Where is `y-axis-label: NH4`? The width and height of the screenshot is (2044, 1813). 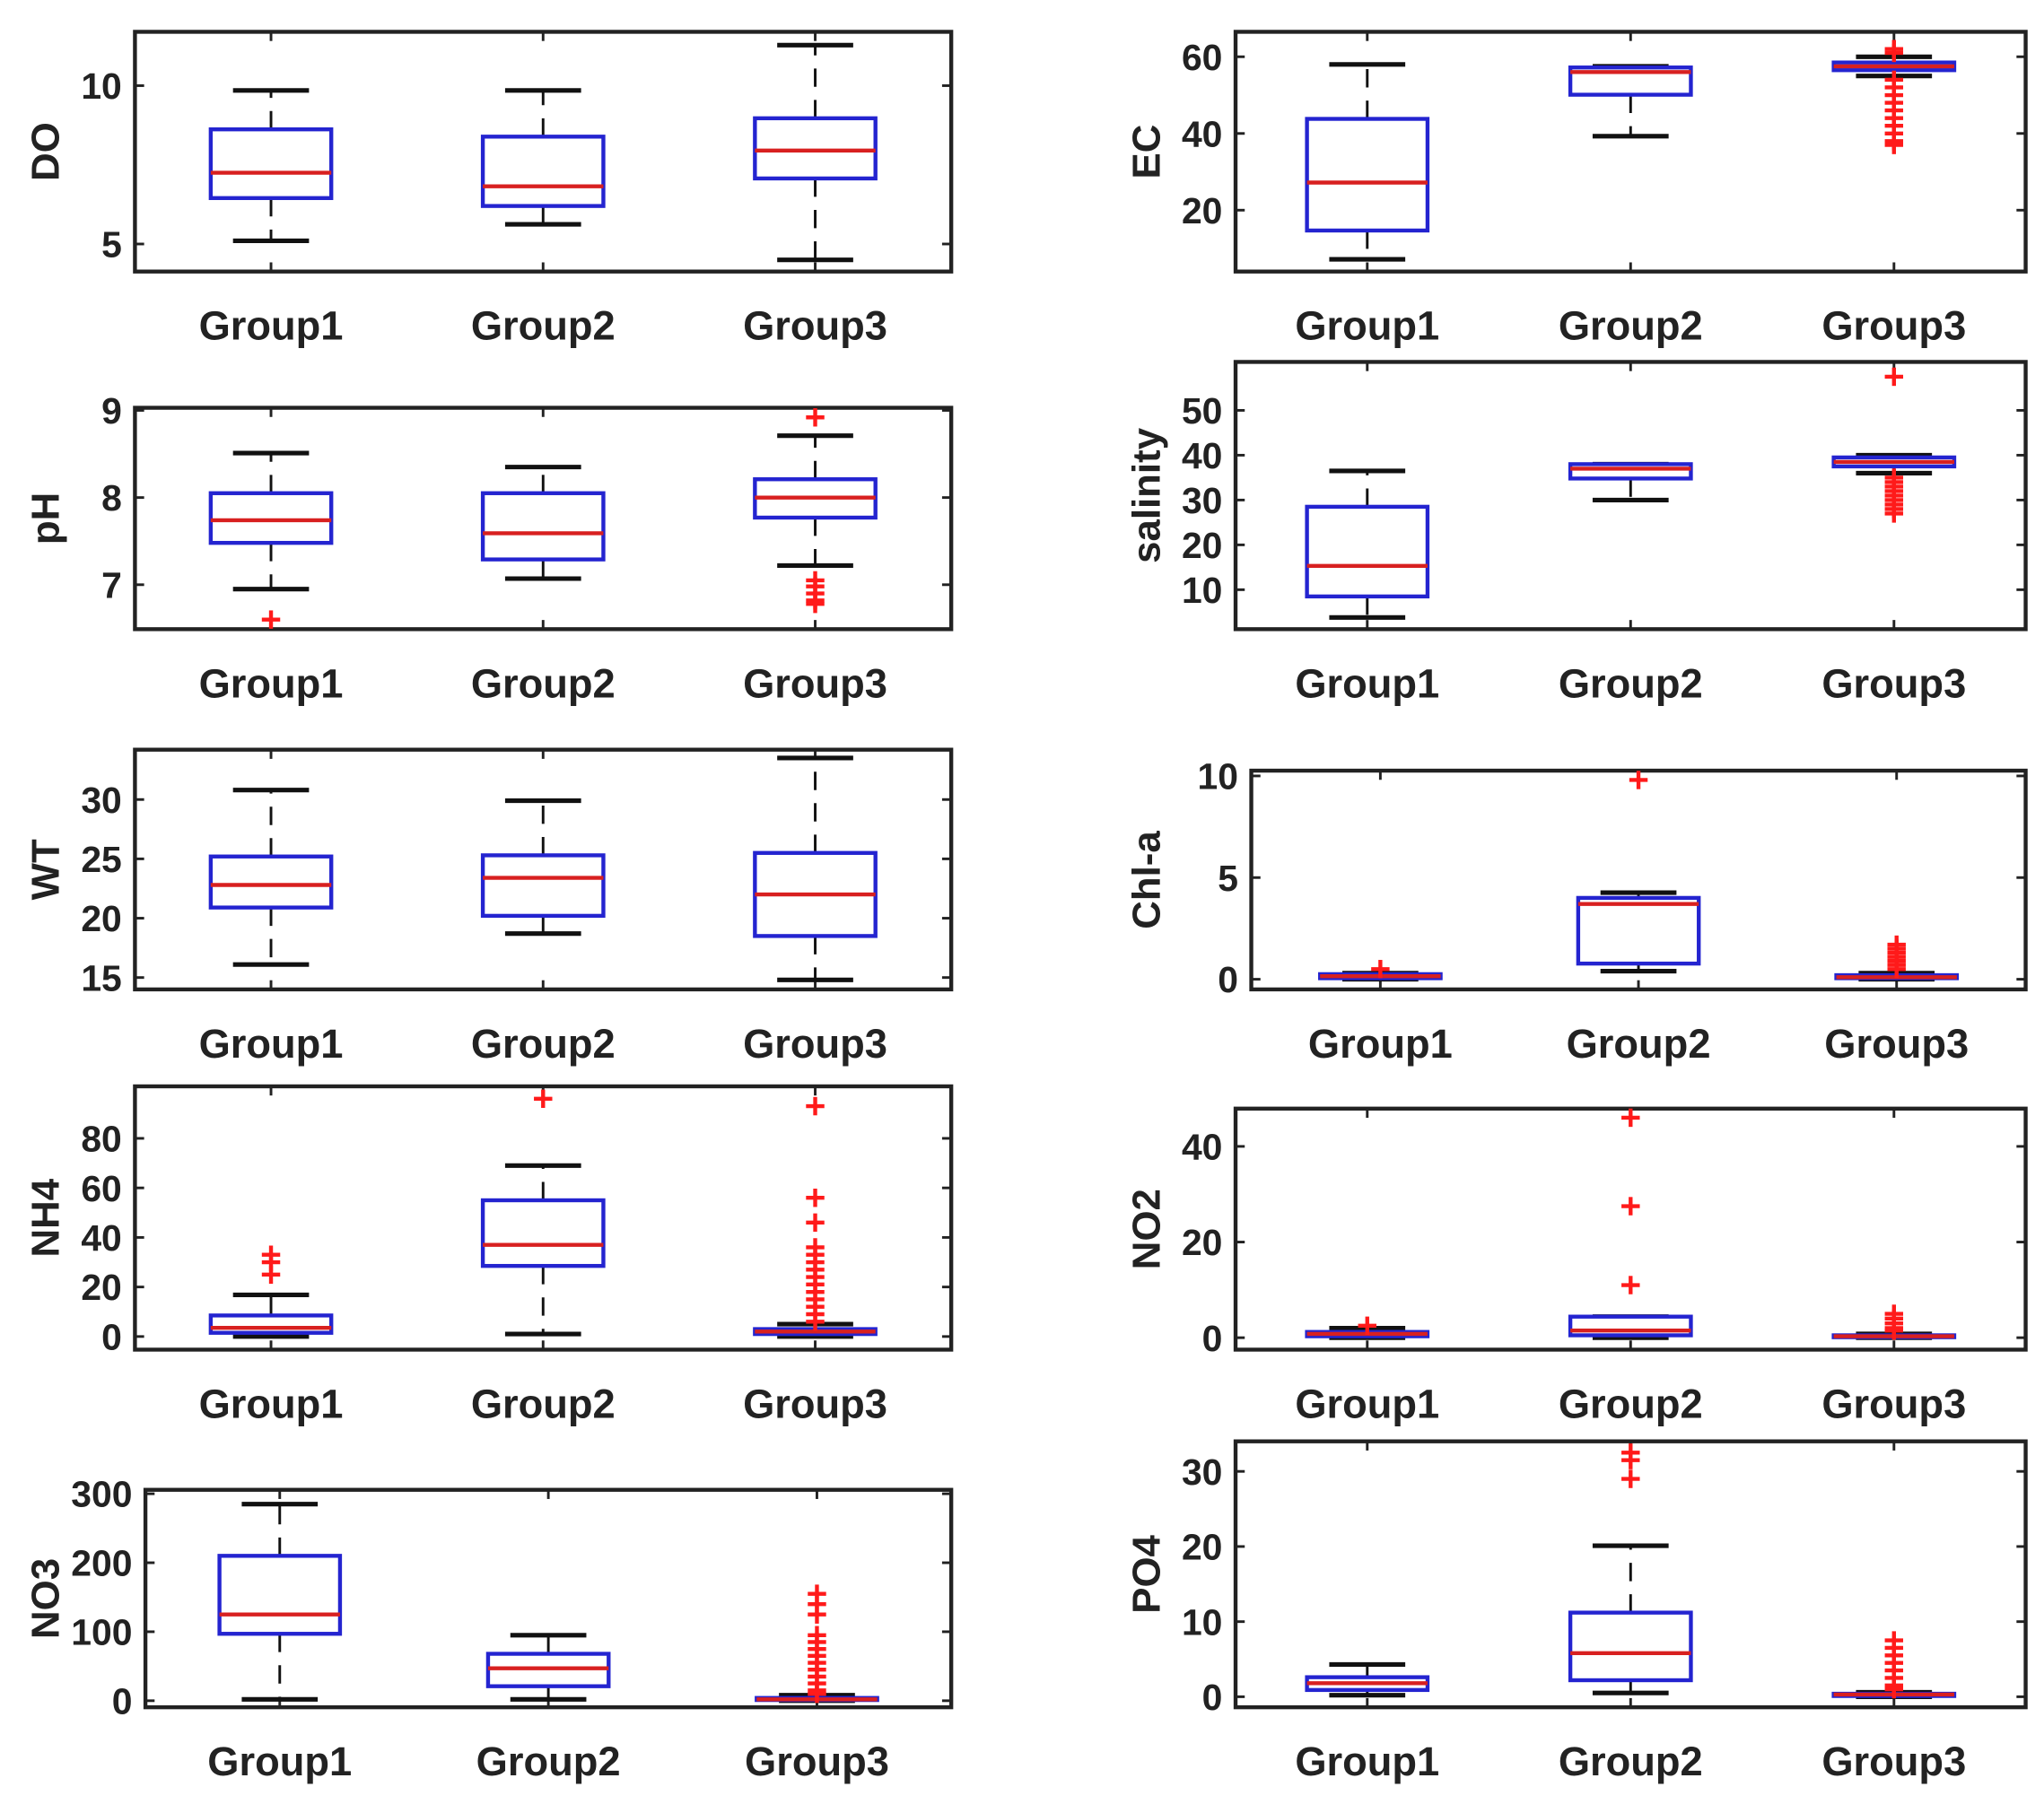
y-axis-label: NH4 is located at coordinates (46, 1217).